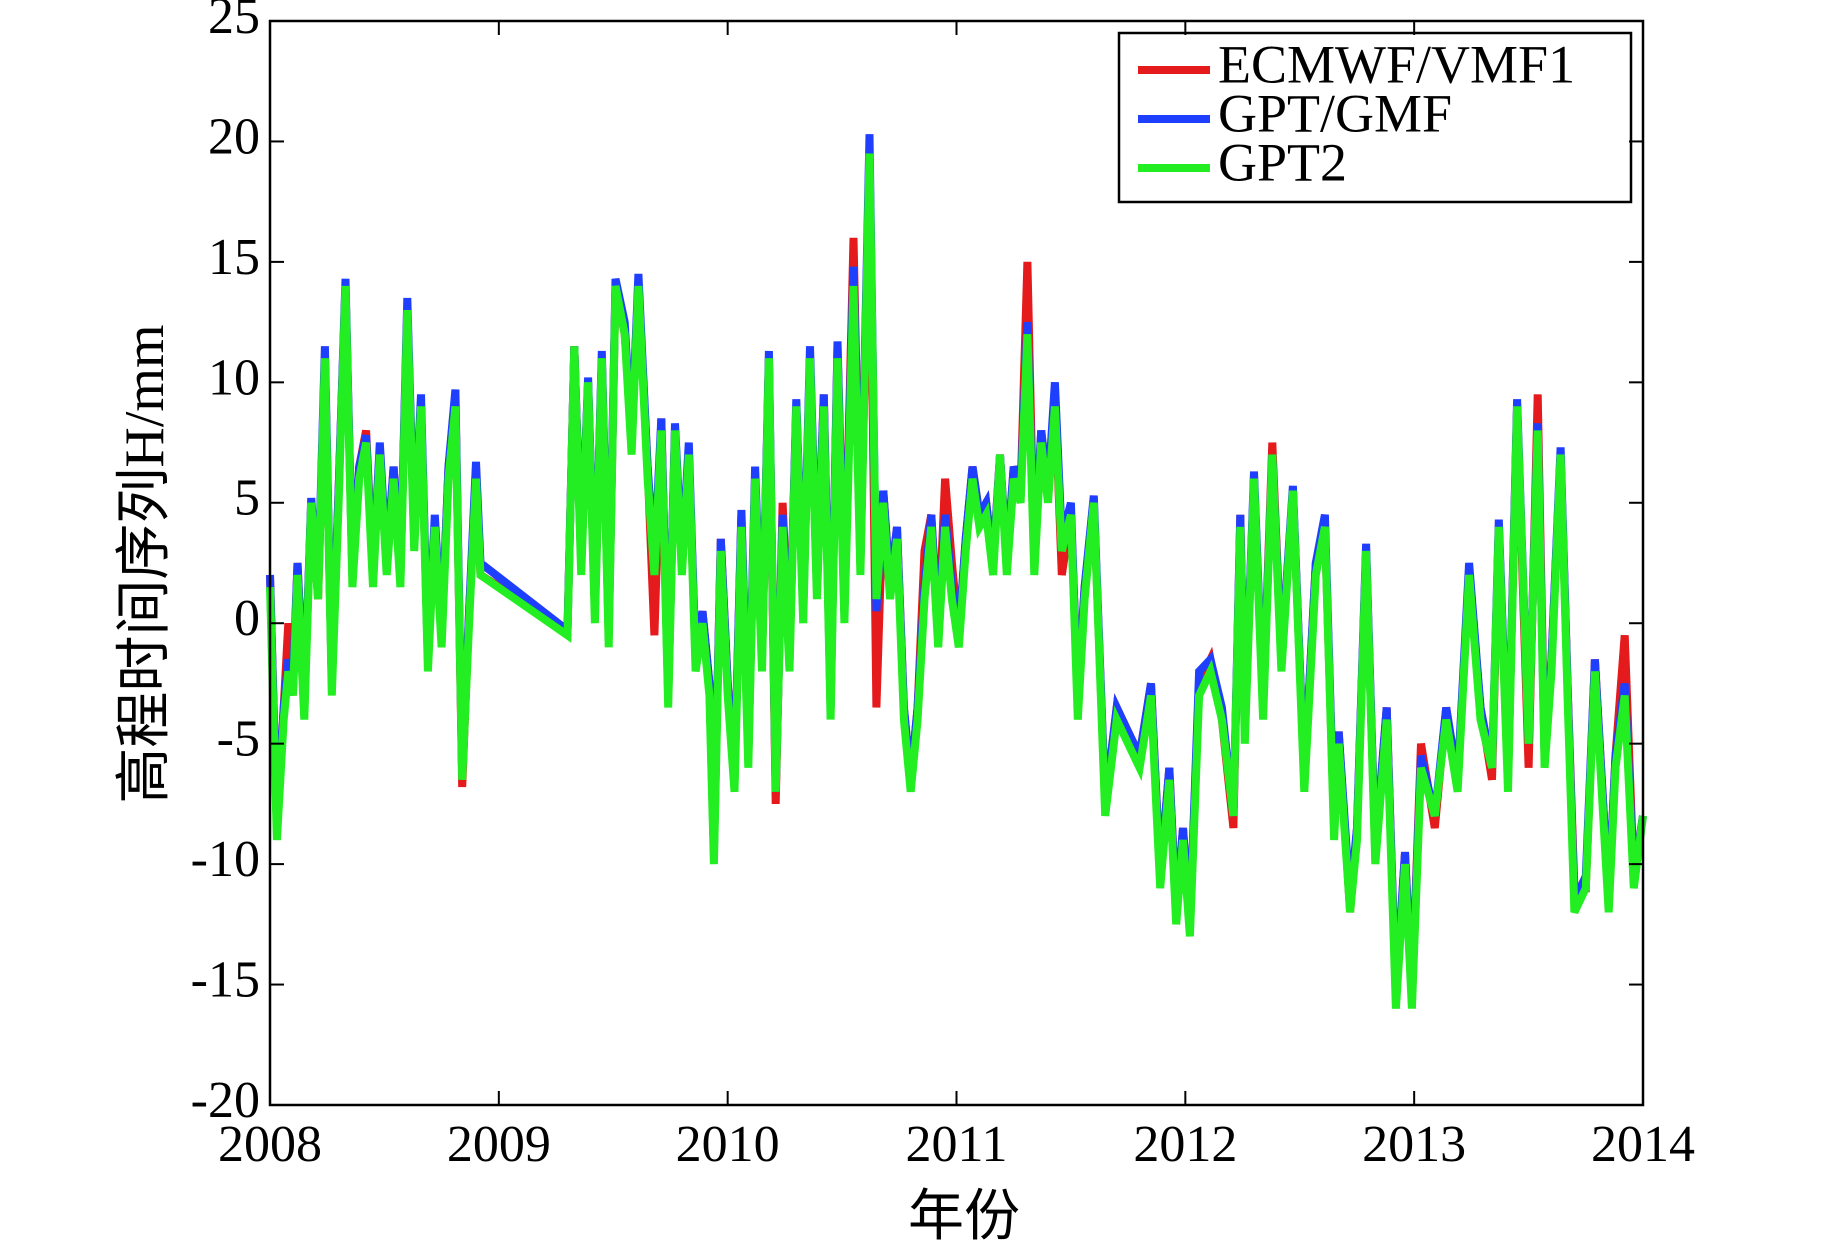  I want to click on y-tick-label: 10, so click(234, 377).